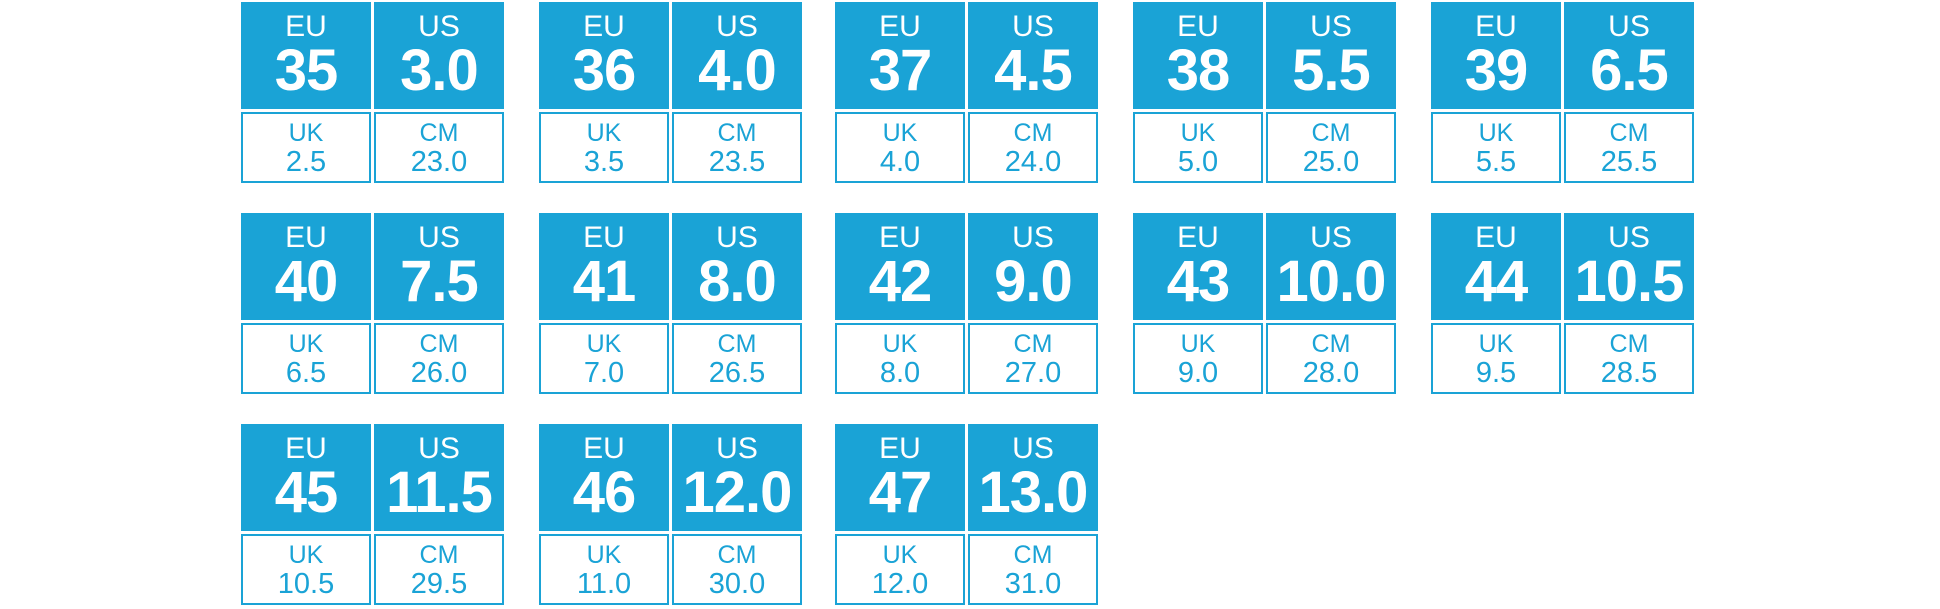 This screenshot has width=1940, height=609. I want to click on uk-value: 10.5, so click(306, 584).